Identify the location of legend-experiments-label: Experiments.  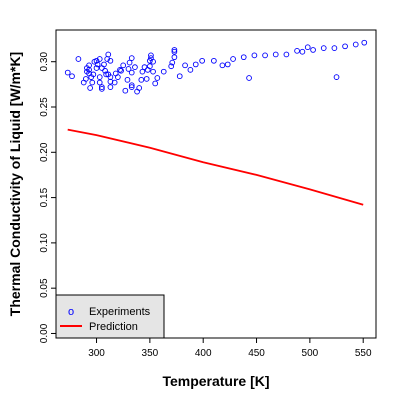
(120, 312).